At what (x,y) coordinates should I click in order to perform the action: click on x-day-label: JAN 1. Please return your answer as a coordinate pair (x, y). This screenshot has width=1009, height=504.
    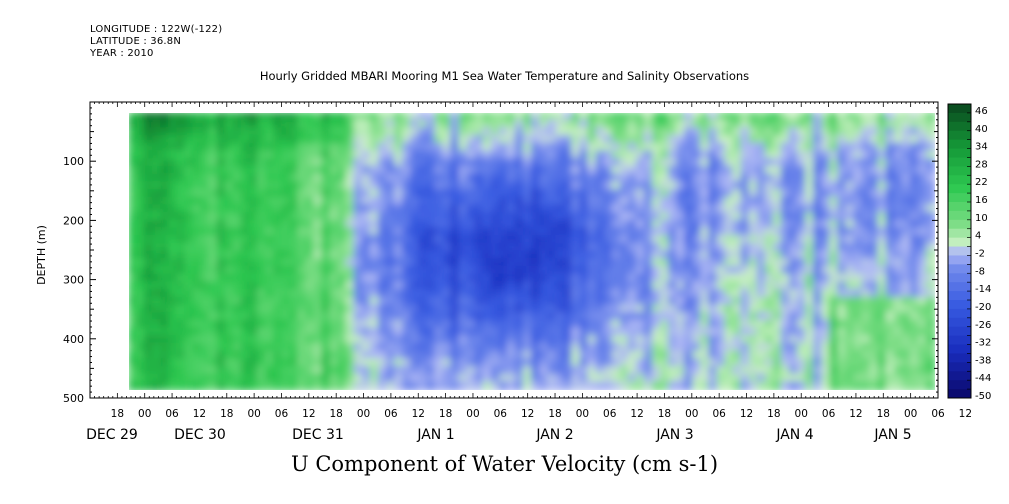
    Looking at the image, I should click on (435, 435).